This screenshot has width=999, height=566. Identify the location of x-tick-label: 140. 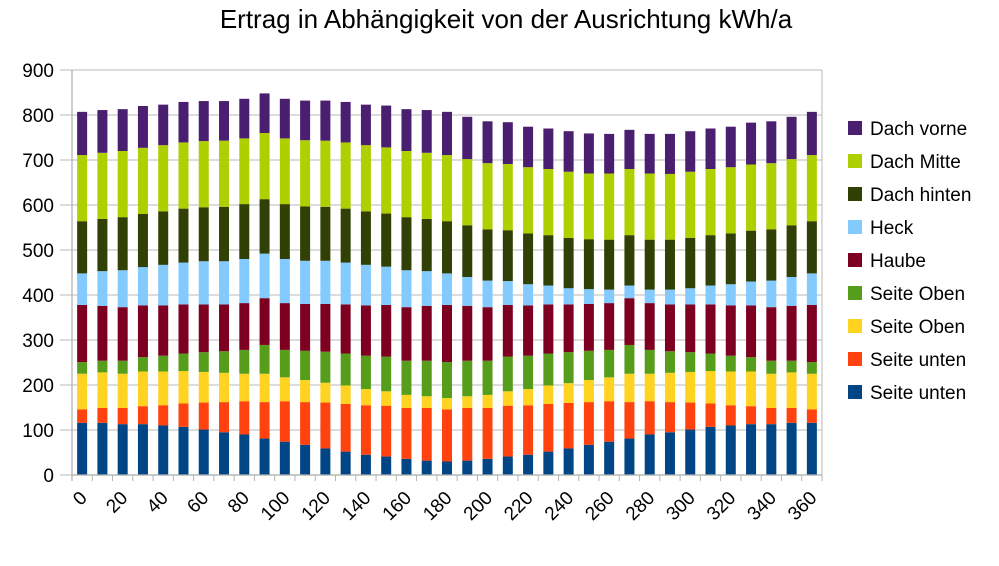
(356, 506).